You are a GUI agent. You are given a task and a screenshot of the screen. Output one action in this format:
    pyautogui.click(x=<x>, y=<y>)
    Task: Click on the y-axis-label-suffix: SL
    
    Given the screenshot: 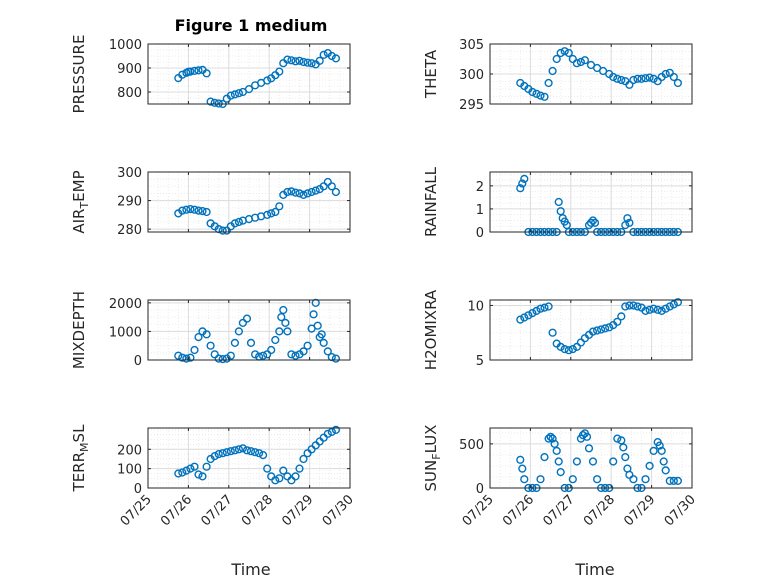 What is the action you would take?
    pyautogui.click(x=79, y=433)
    